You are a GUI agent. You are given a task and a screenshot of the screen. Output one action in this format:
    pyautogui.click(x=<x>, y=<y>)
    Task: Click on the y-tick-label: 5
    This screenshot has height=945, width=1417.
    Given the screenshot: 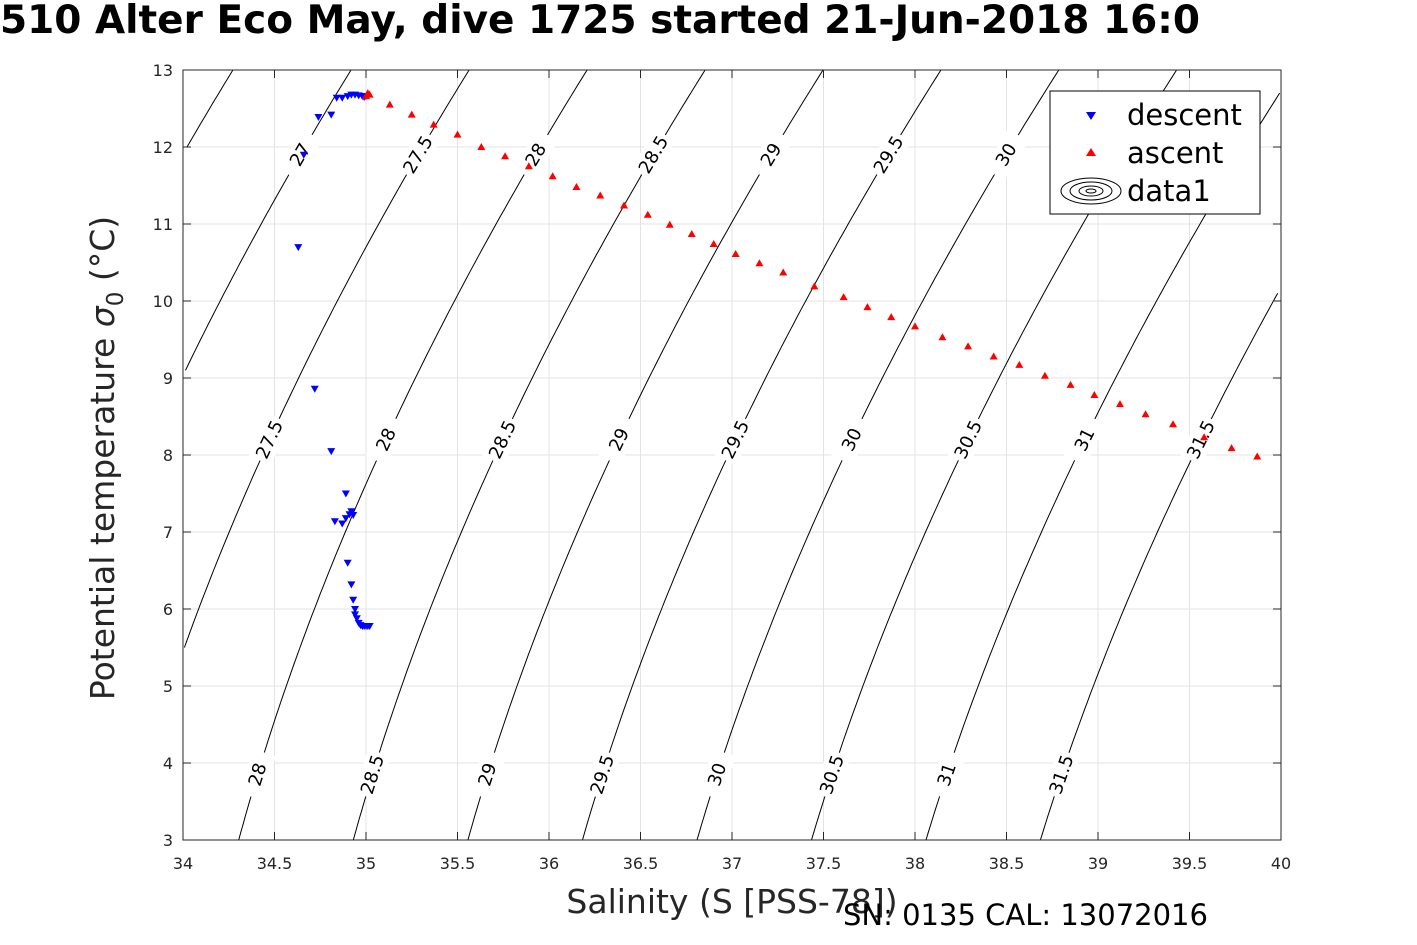 What is the action you would take?
    pyautogui.click(x=168, y=686)
    